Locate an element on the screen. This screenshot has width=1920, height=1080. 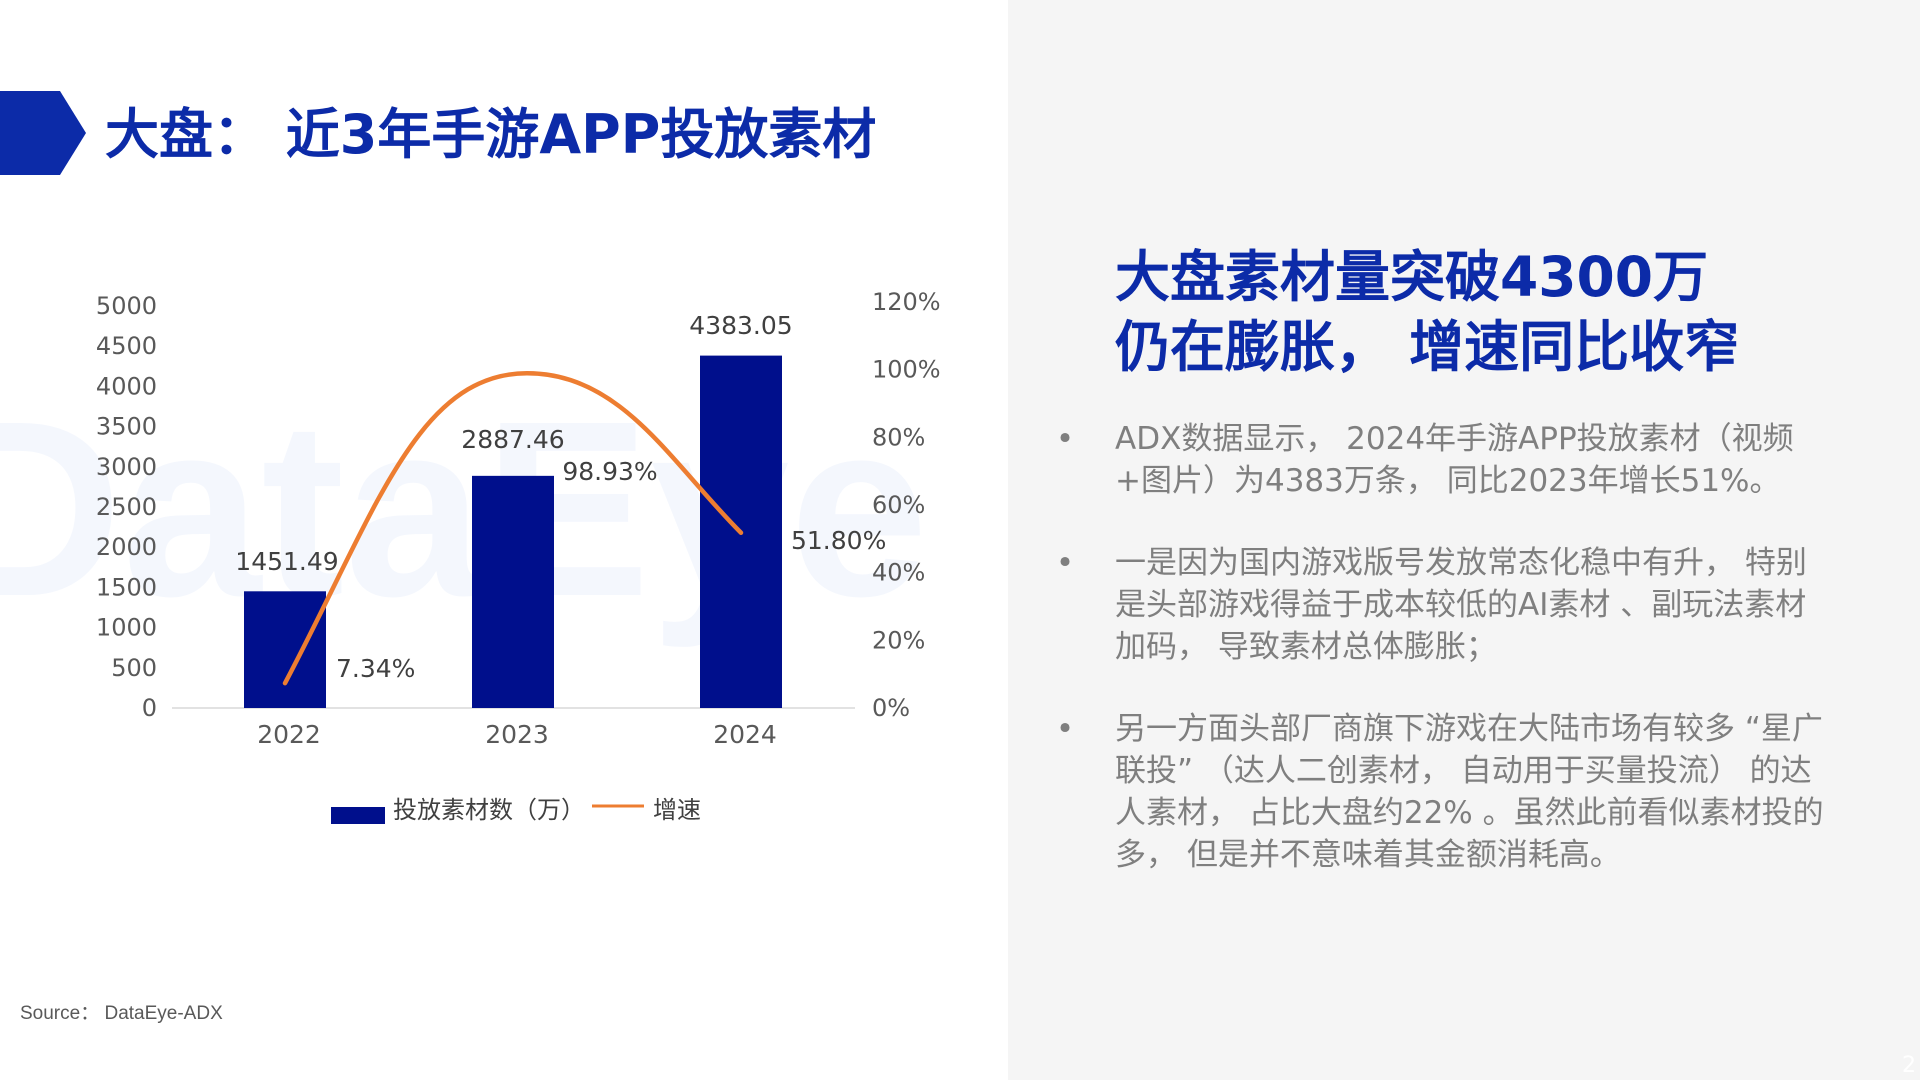
page-number: 2 is located at coordinates (1909, 1065).